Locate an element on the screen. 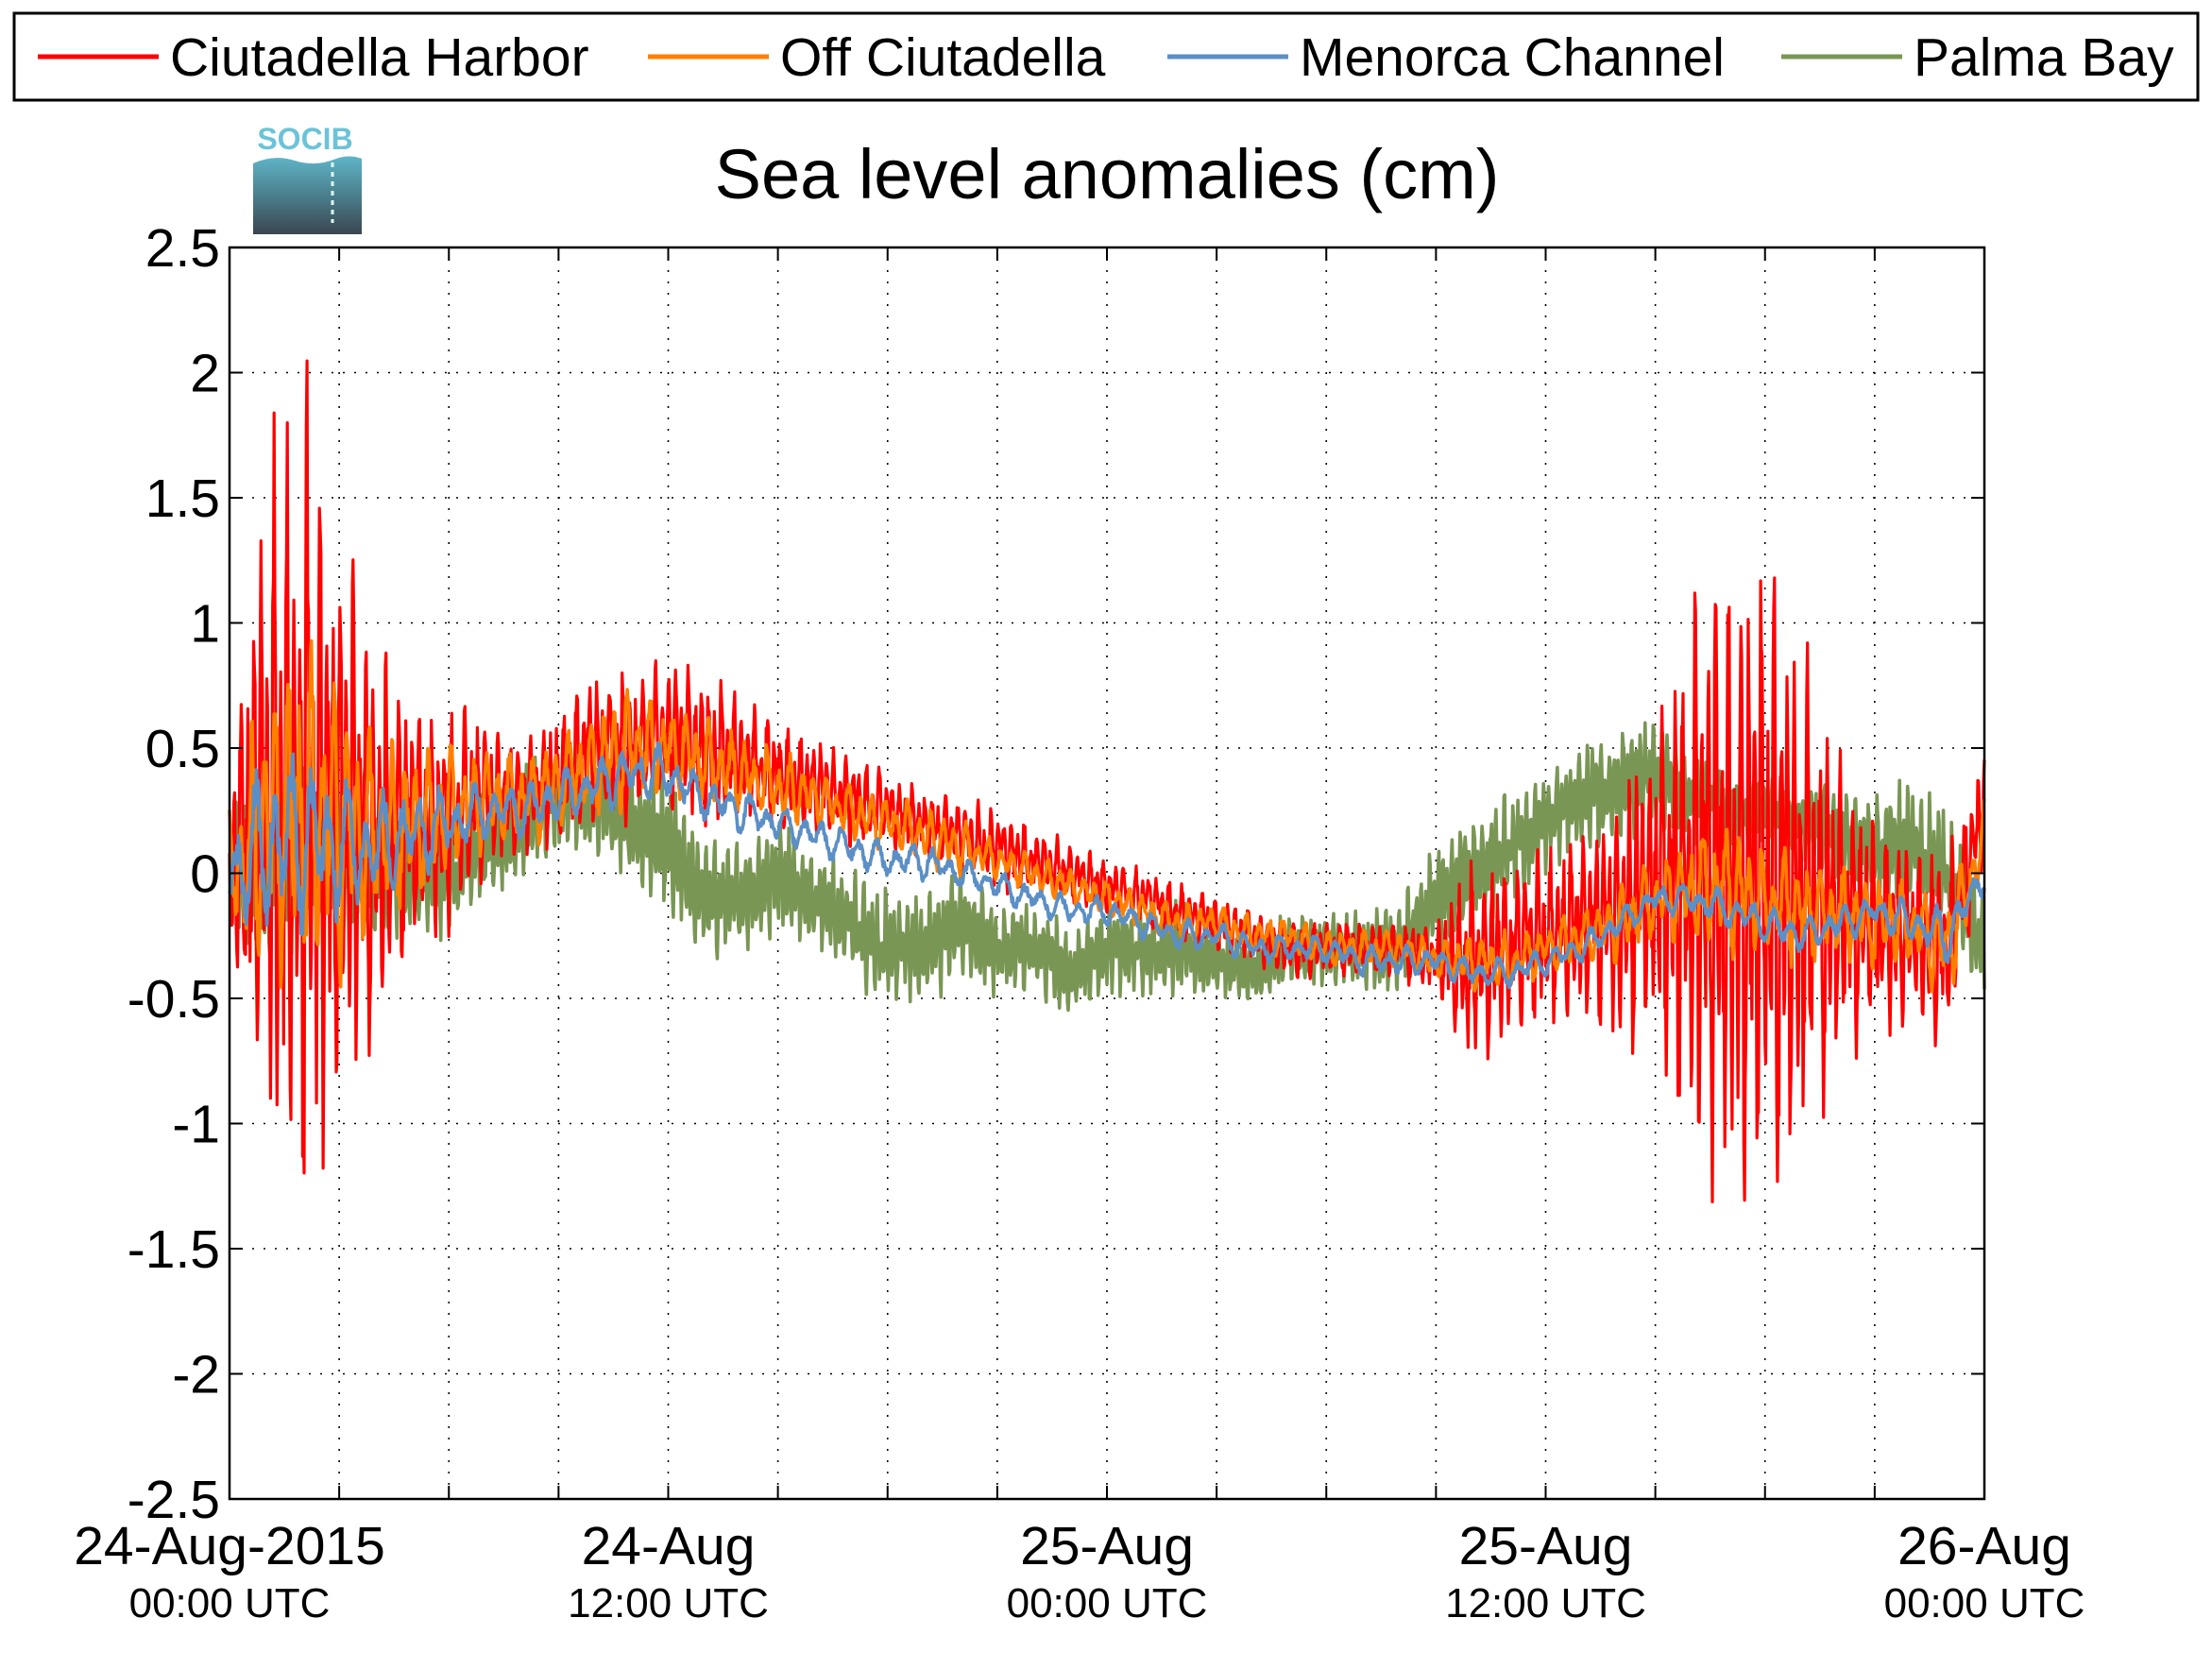 The height and width of the screenshot is (1669, 2212). y-tick-label: 0.5 is located at coordinates (182, 749).